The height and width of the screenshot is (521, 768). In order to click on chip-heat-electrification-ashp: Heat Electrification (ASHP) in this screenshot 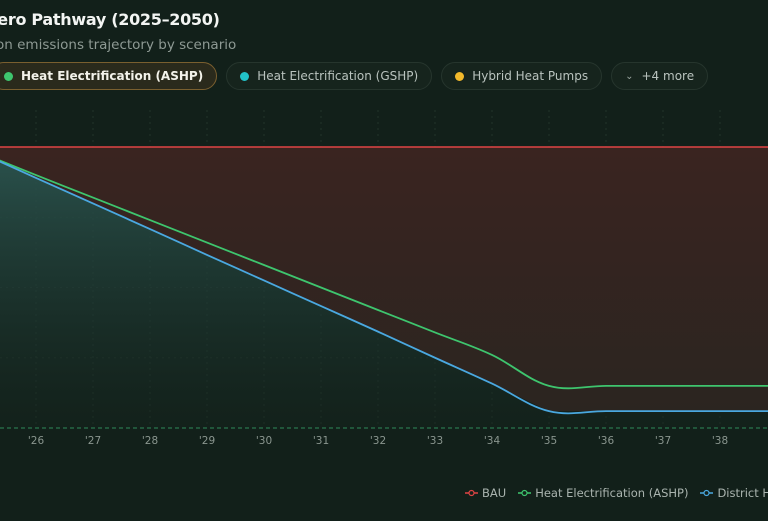, I will do `click(109, 76)`.